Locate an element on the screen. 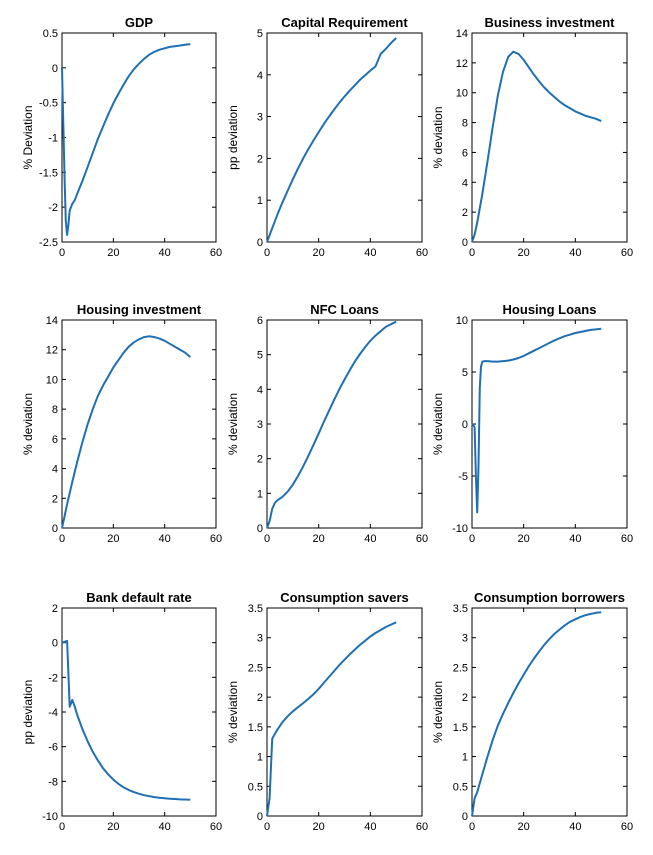 This screenshot has height=855, width=653. y-tick-label: -1 is located at coordinates (53, 139).